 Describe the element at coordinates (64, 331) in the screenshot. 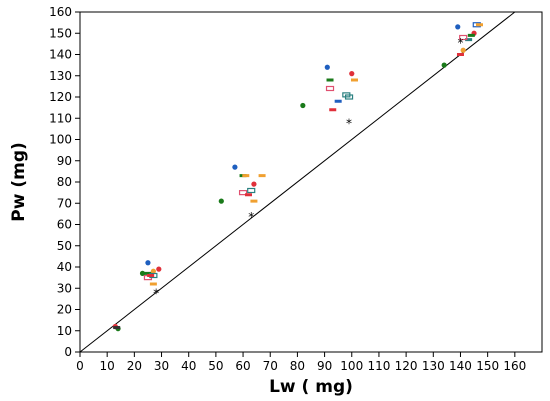

I see `y-tick-label: 10` at that location.